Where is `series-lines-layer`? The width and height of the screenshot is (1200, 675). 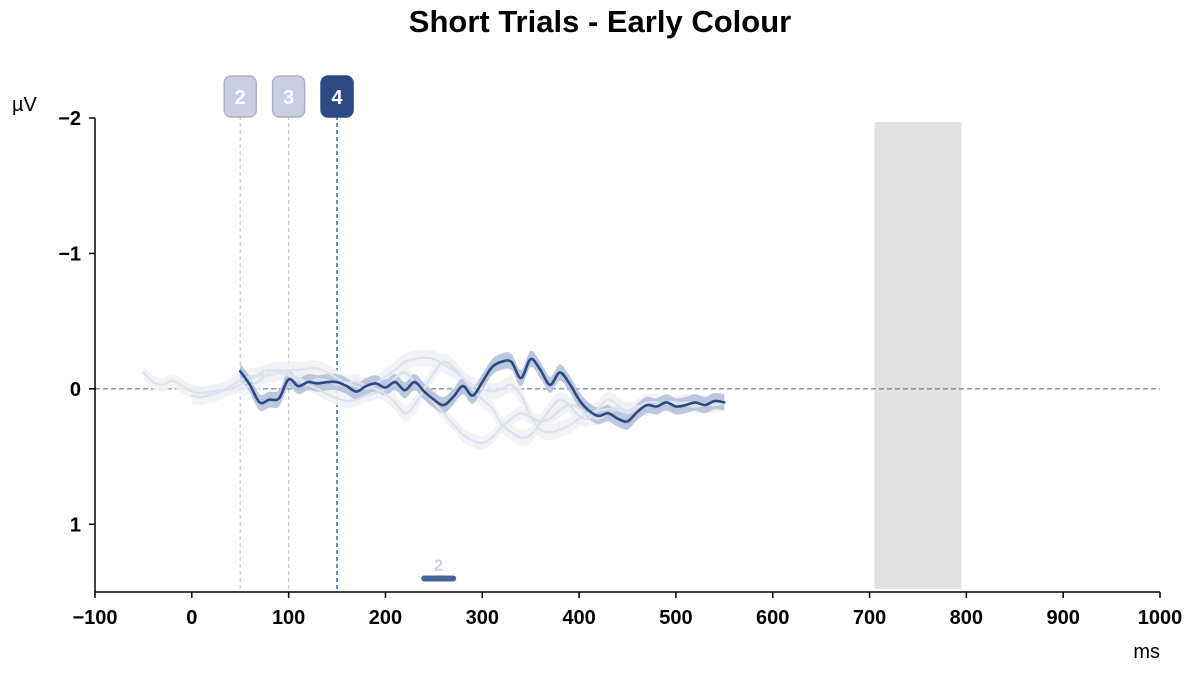 series-lines-layer is located at coordinates (434, 400).